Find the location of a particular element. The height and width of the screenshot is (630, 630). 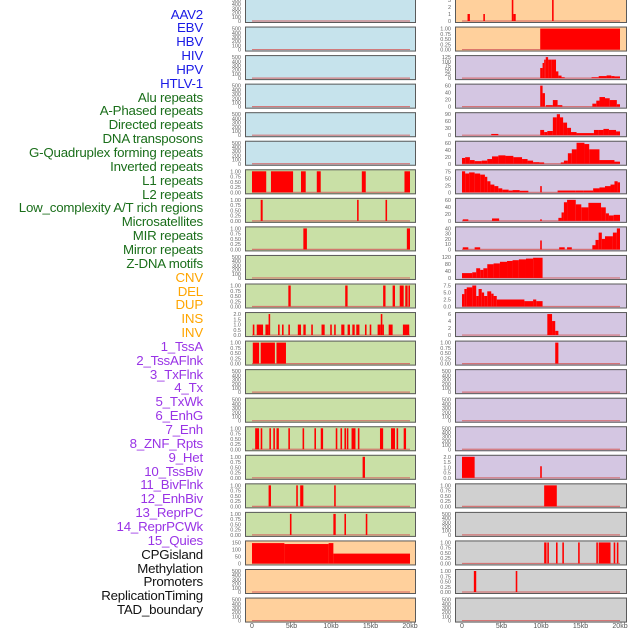

y-tick-label: 0.25 is located at coordinates (235, 188).